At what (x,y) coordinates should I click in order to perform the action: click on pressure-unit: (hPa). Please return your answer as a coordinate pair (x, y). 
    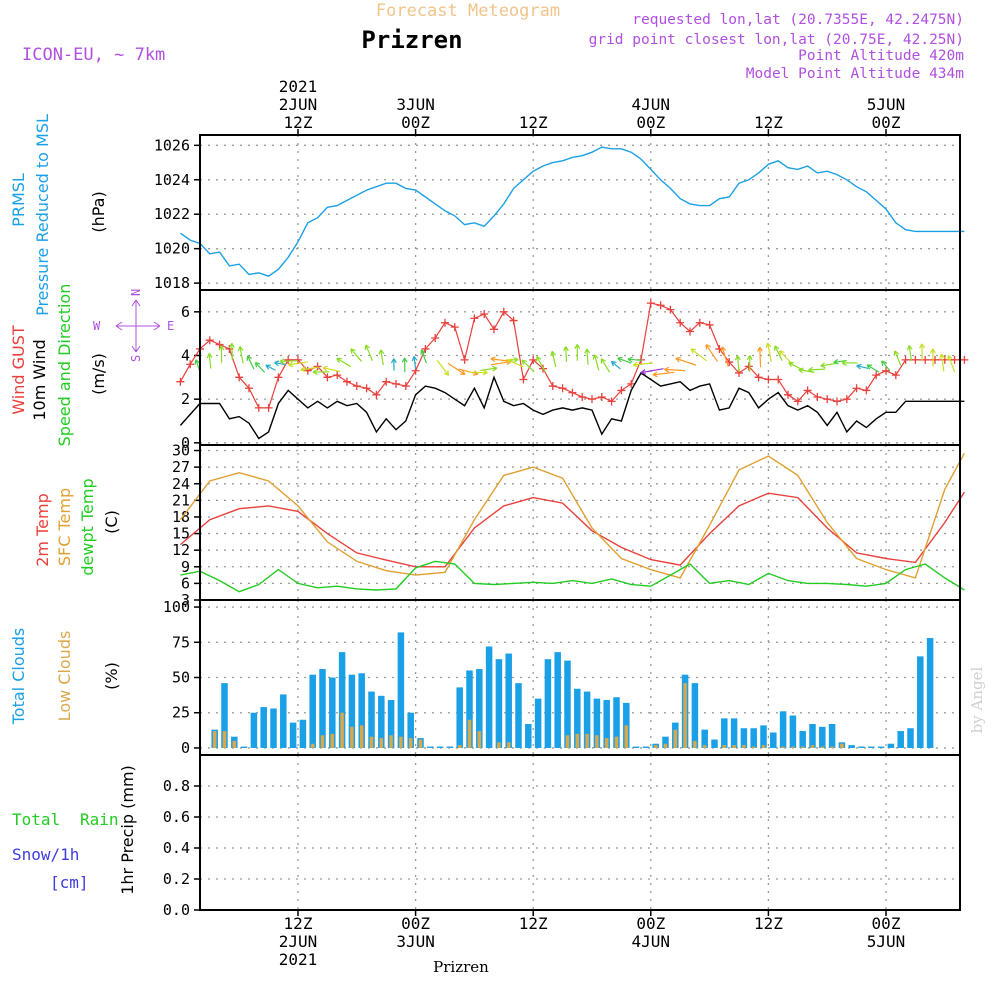
    Looking at the image, I should click on (98, 211).